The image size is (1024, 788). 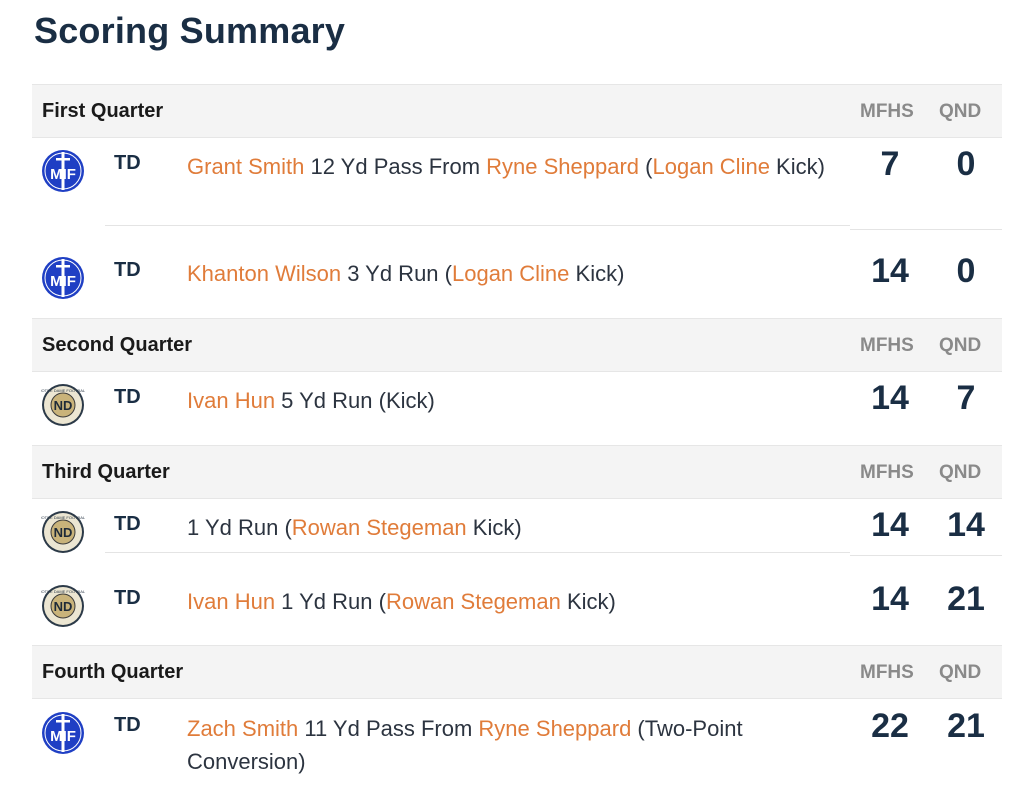 What do you see at coordinates (246, 166) in the screenshot?
I see `player-link: Grant Smith` at bounding box center [246, 166].